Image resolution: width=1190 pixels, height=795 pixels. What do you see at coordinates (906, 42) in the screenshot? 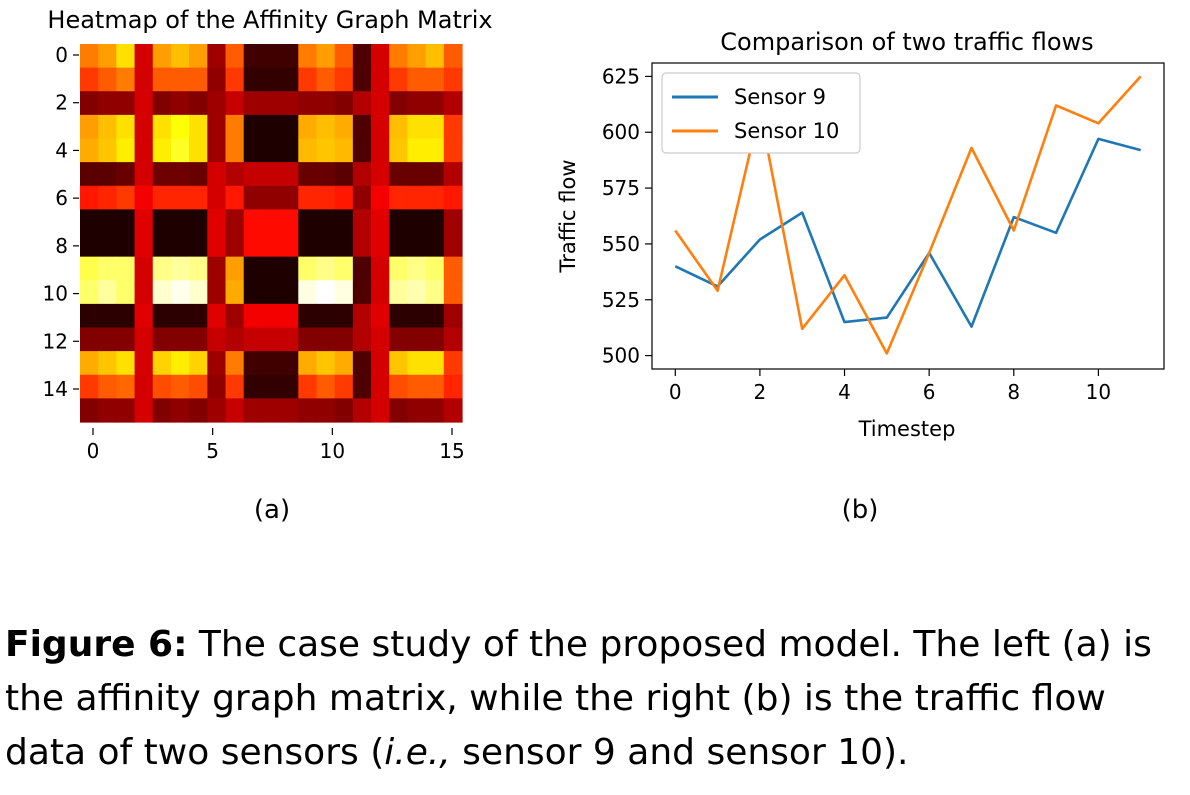
I see `line-chart-title: Comparison of two traffic flows` at bounding box center [906, 42].